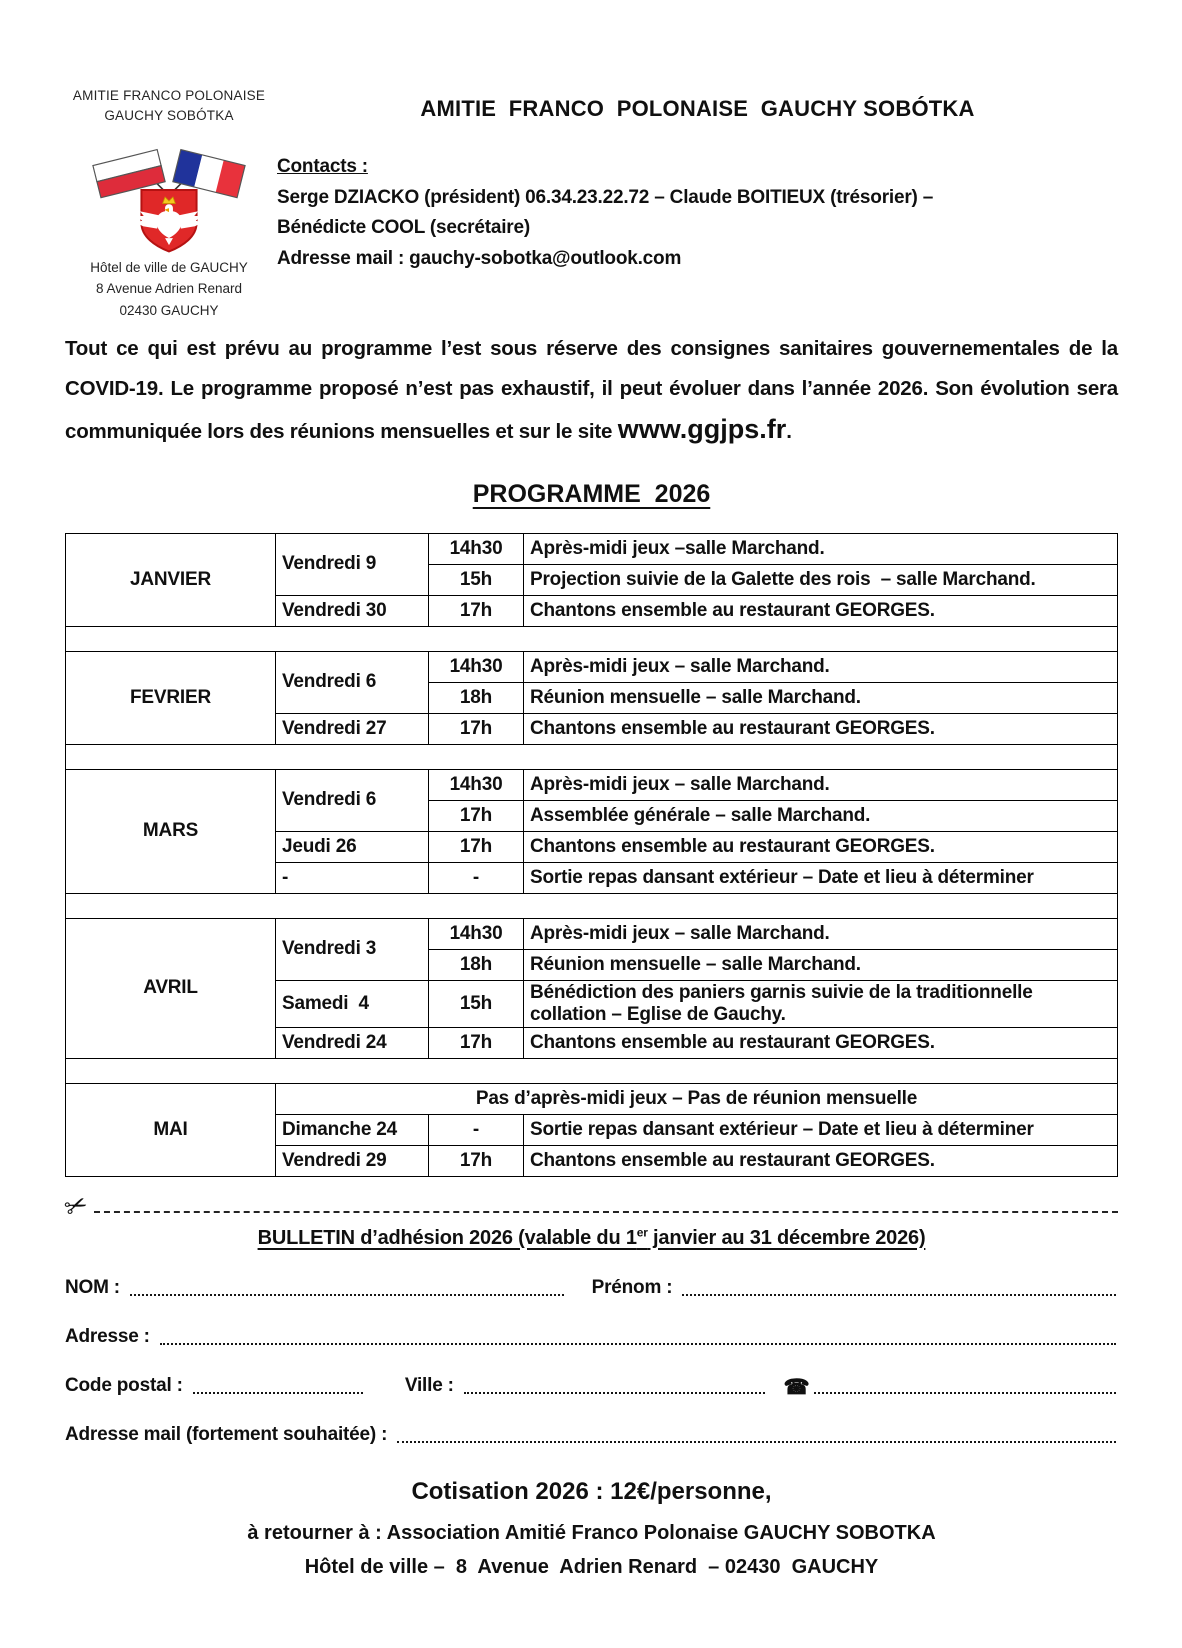 This screenshot has height=1648, width=1182. Describe the element at coordinates (170, 697) in the screenshot. I see `month-cell-fevrier: FEVRIER` at that location.